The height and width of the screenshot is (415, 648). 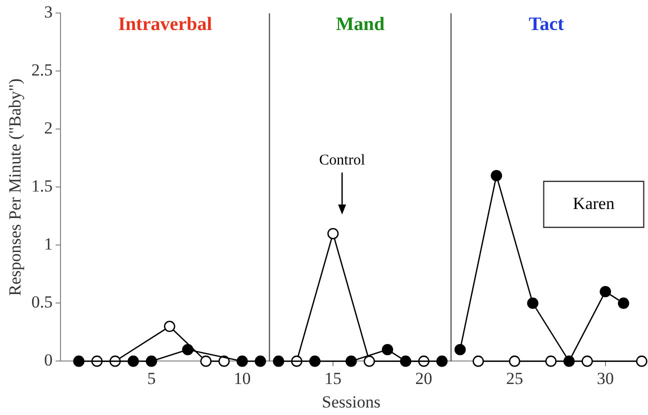 I want to click on x-axis-title: Sessions, so click(x=351, y=402).